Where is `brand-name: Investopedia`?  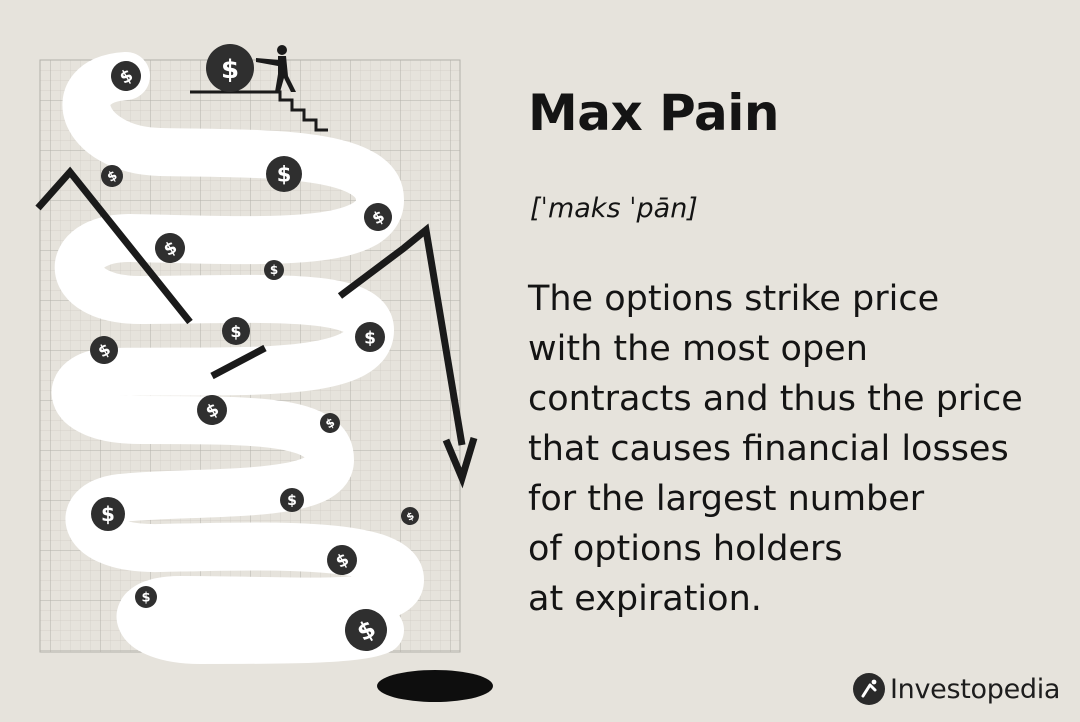
brand-name: Investopedia is located at coordinates (975, 689).